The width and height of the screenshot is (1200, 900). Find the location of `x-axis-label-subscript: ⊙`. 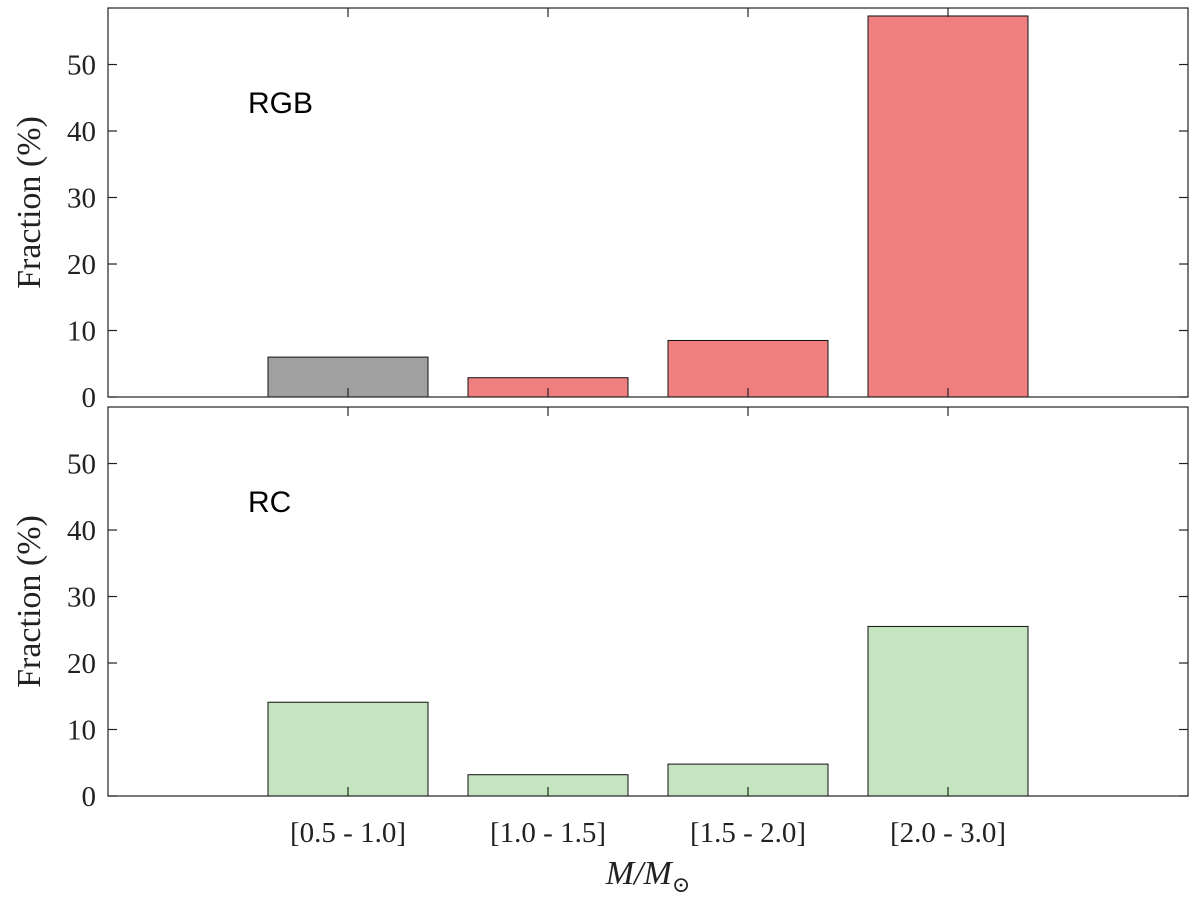

x-axis-label-subscript: ⊙ is located at coordinates (681, 884).